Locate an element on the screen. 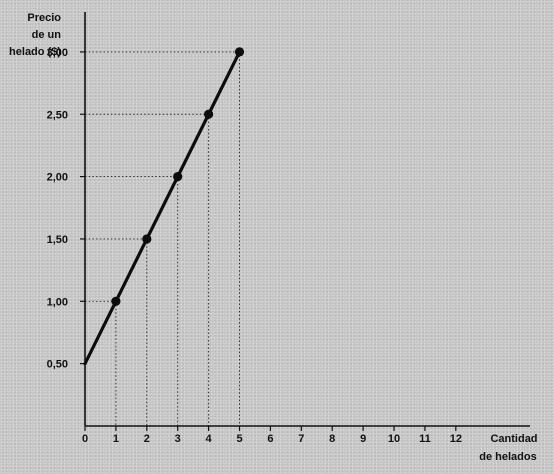 The image size is (554, 474). y-axis-title-line-3: helado ($) is located at coordinates (35, 52).